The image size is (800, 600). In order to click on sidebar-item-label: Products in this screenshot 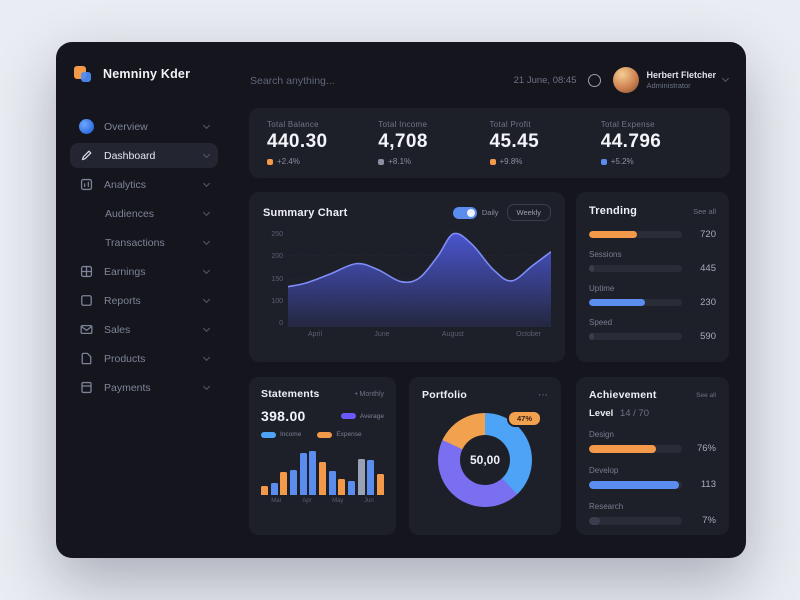, I will do `click(125, 358)`.